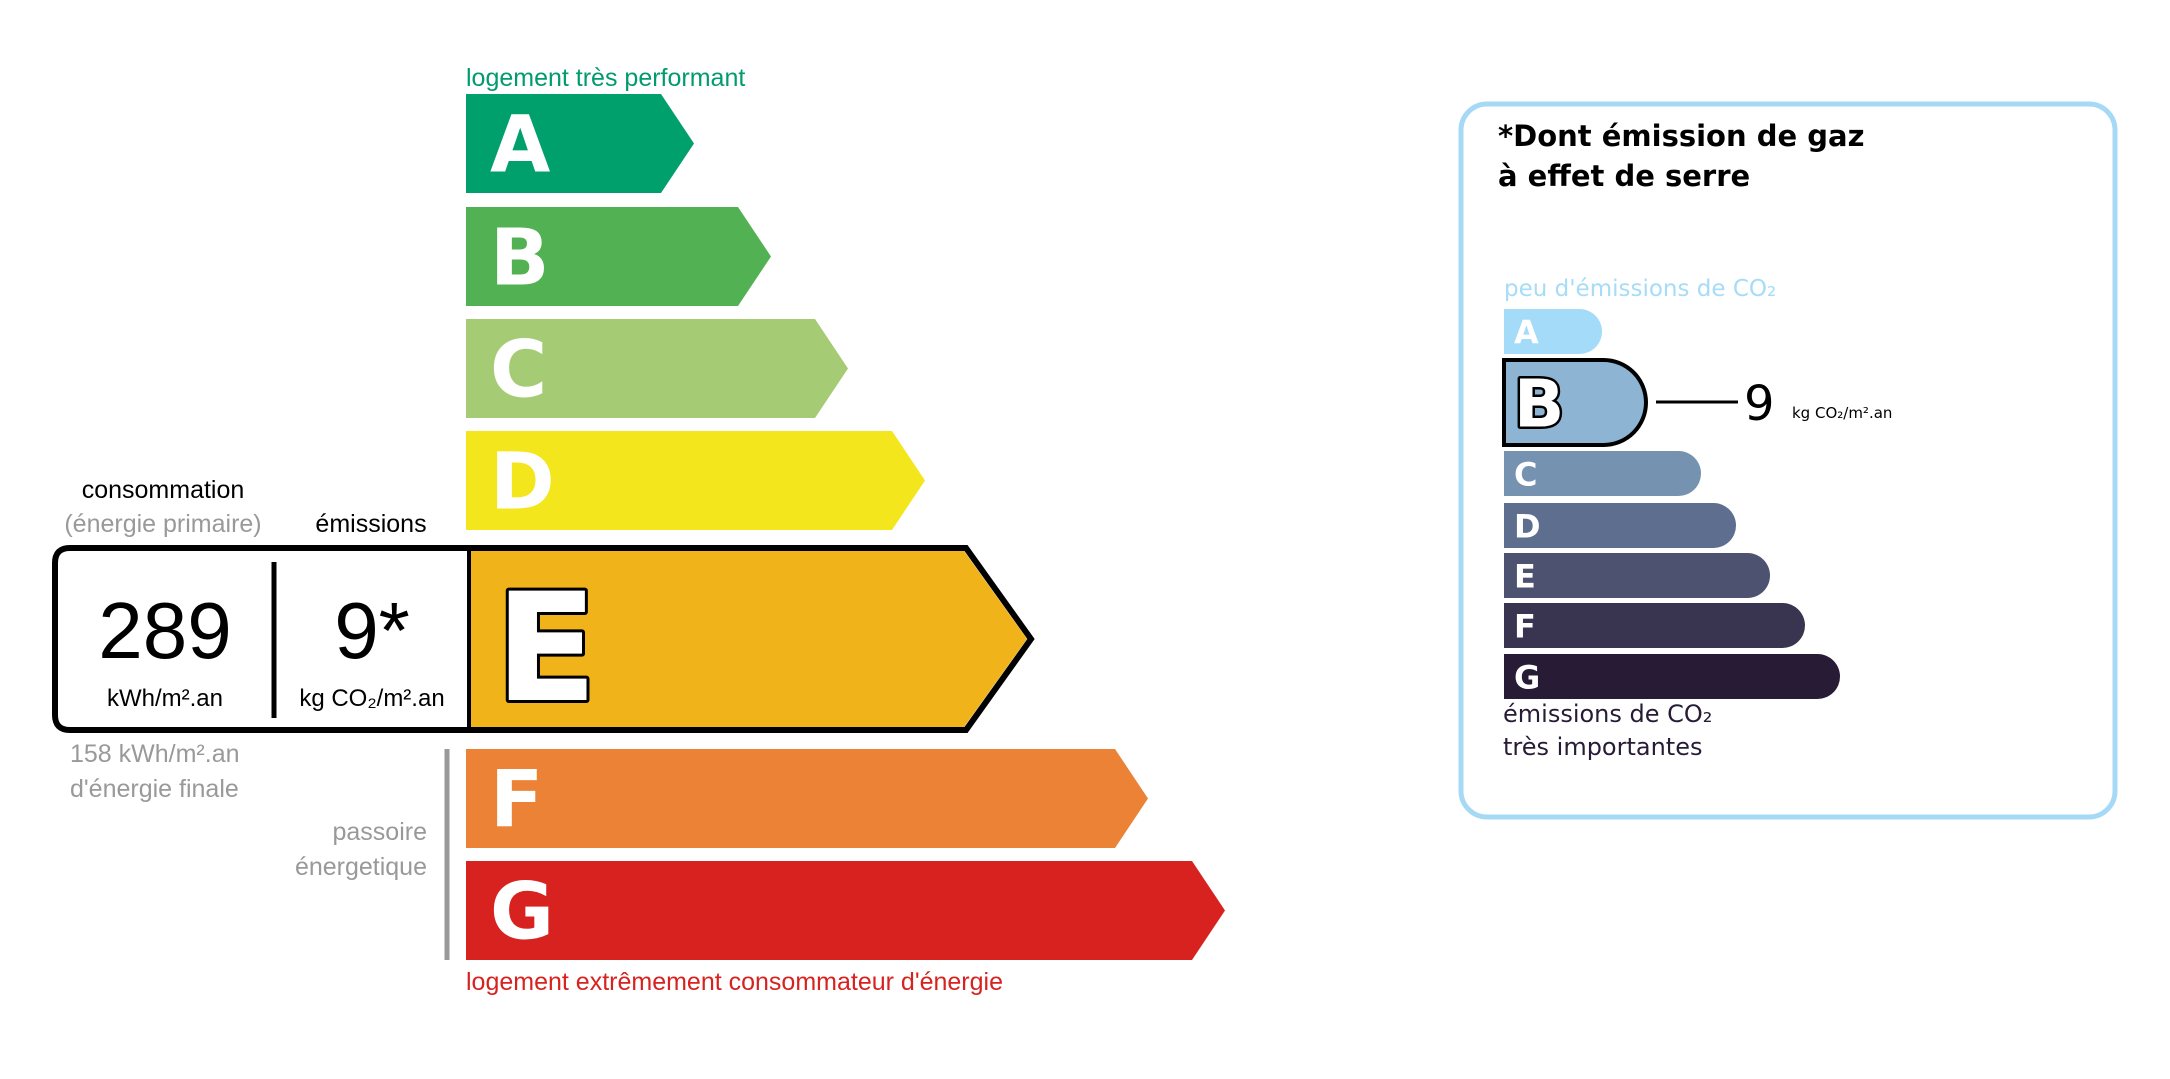  Describe the element at coordinates (1525, 627) in the screenshot. I see `ghg-letter-f: F` at that location.